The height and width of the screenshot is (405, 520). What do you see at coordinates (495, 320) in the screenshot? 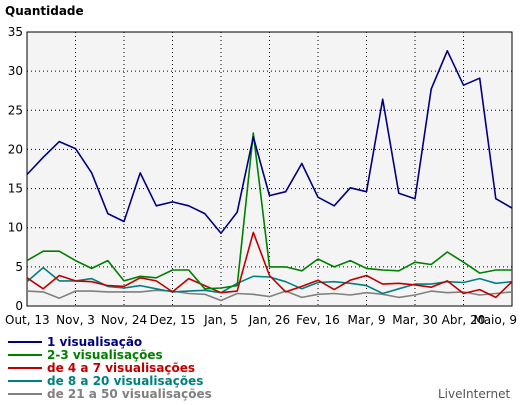
I see `x-tick-label: Maio, 9` at bounding box center [495, 320].